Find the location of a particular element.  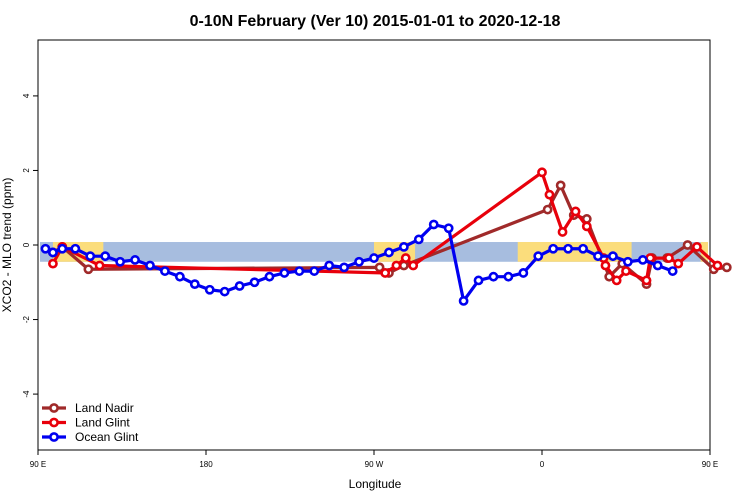

y-tick-label-2: 0 is located at coordinates (26, 244).